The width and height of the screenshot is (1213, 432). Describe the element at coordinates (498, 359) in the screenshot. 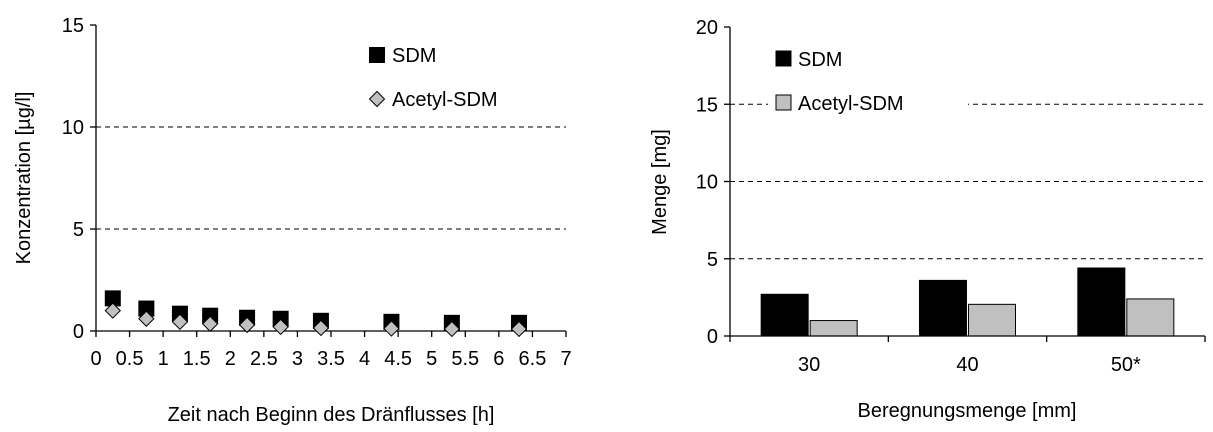

I see `x-tick-label: 6` at that location.